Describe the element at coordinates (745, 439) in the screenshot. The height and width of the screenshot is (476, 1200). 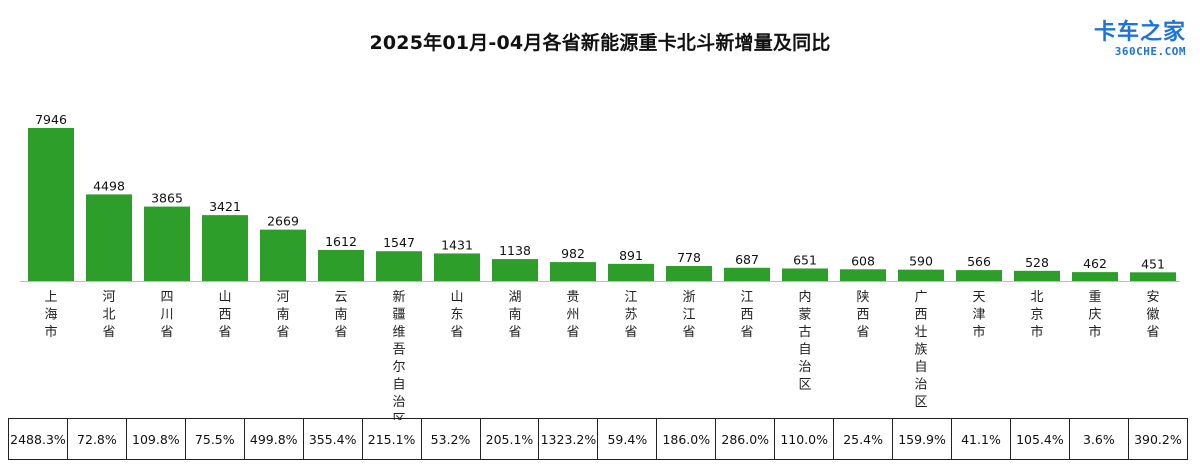
I see `yoy-cell: 286.0%` at that location.